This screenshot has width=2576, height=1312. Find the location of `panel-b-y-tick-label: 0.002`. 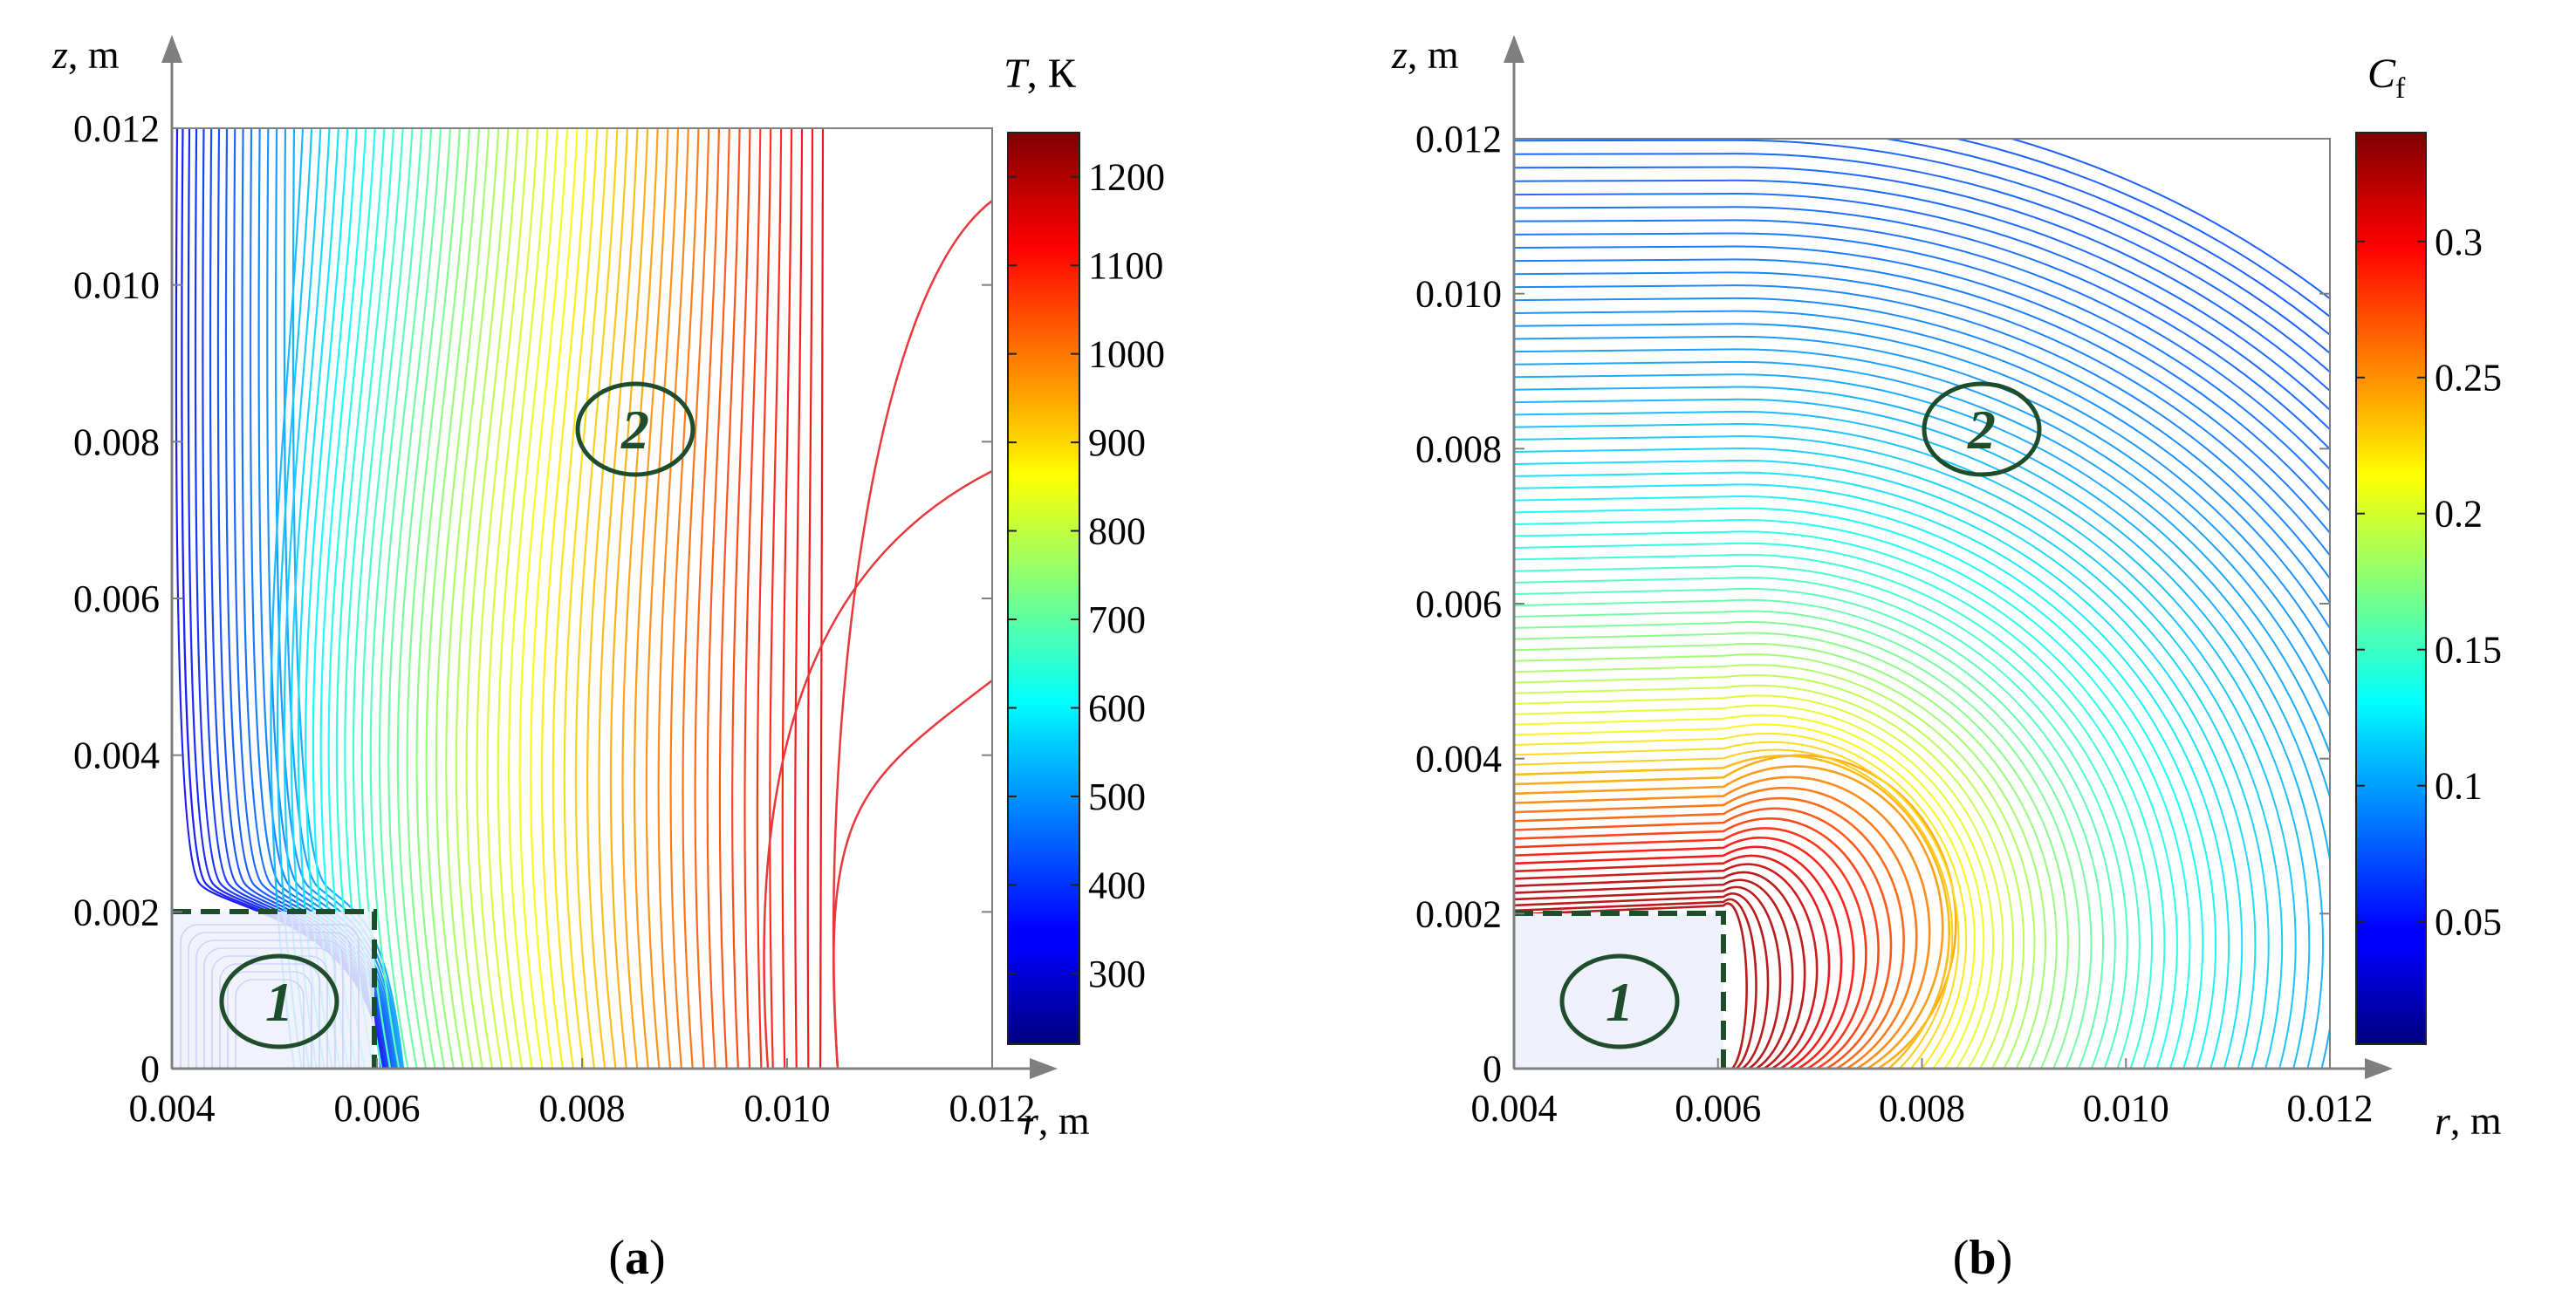

panel-b-y-tick-label: 0.002 is located at coordinates (1459, 913).